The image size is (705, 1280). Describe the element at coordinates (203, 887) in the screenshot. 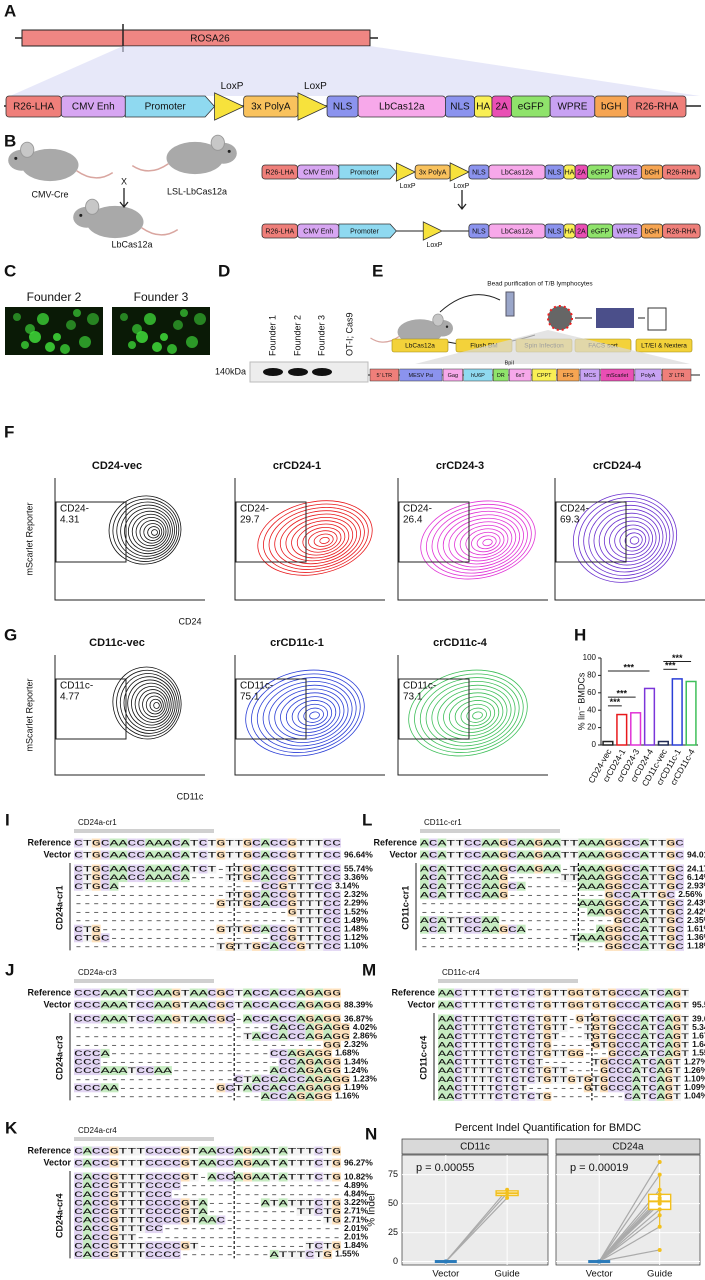

I see `sequence: CTGCA----------------CCGTTTCC` at that location.